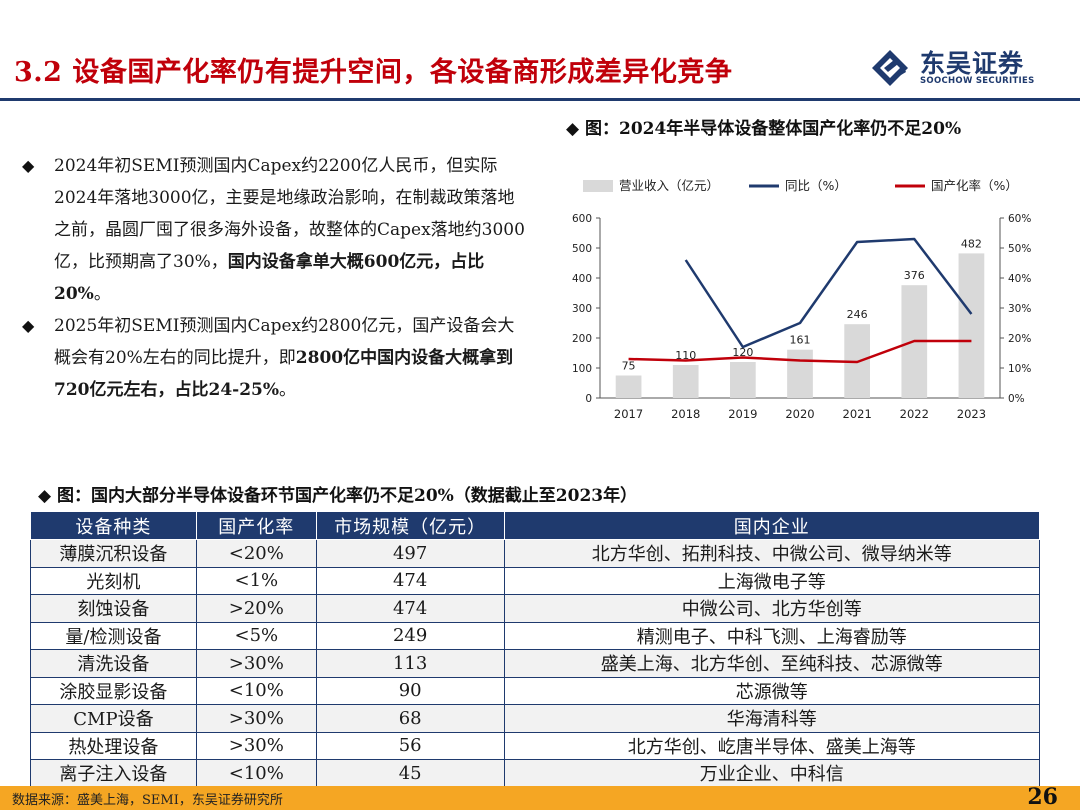 The width and height of the screenshot is (1080, 810). I want to click on cell-size: 497, so click(410, 553).